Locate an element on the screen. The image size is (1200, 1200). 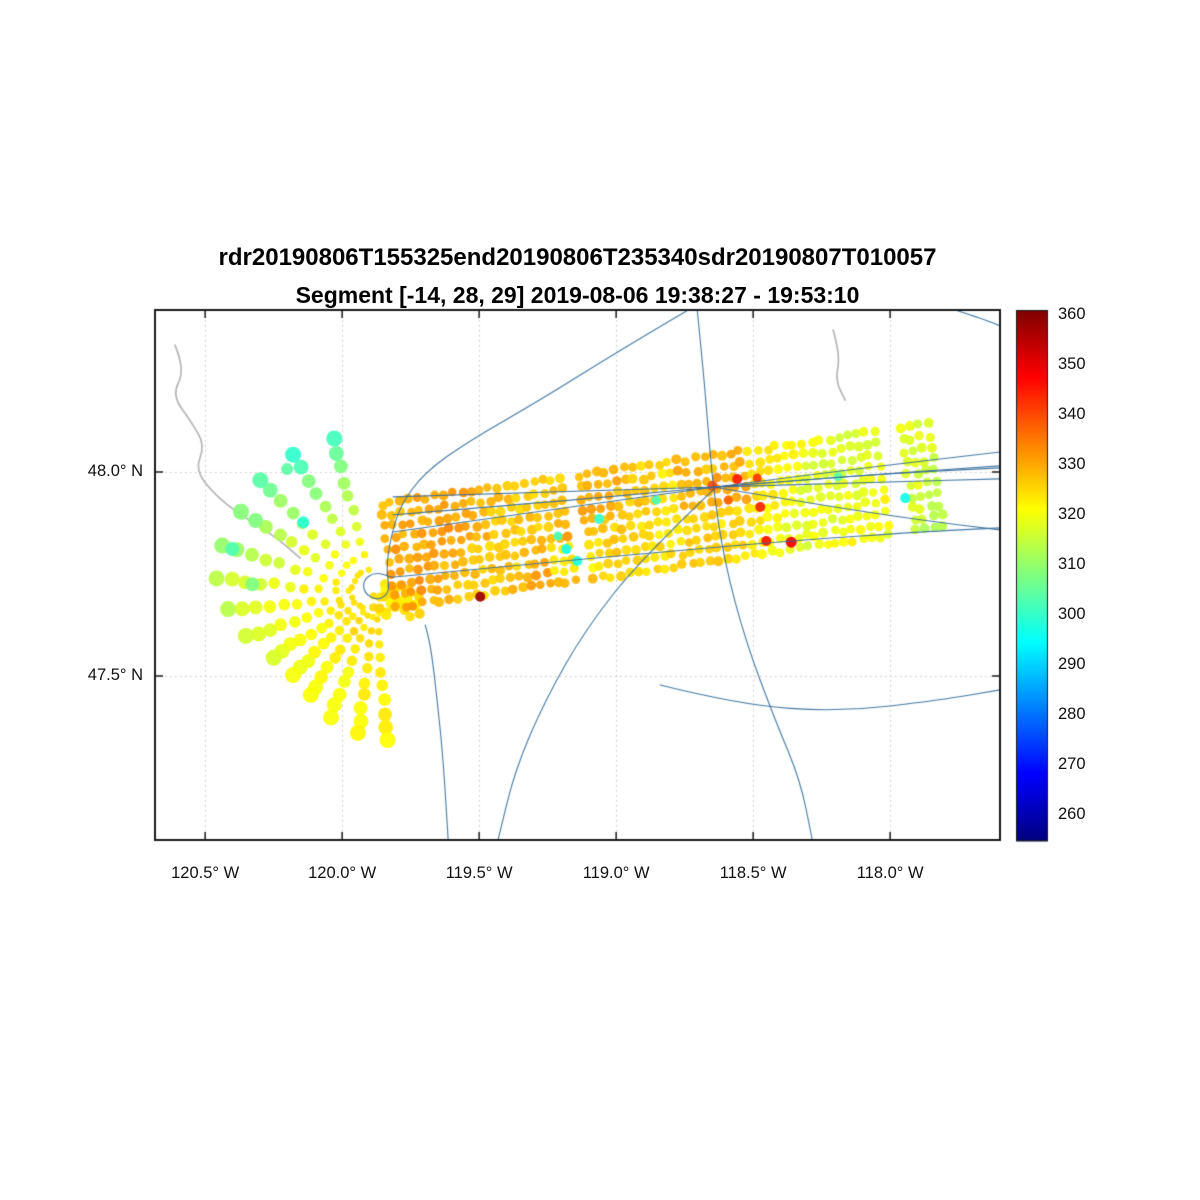
colorbar-tick-label: 360 is located at coordinates (1072, 314).